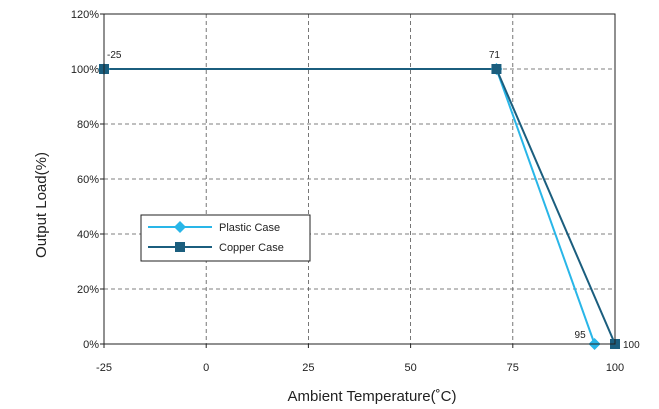  Describe the element at coordinates (114, 55) in the screenshot. I see `annotation-25: -25` at that location.